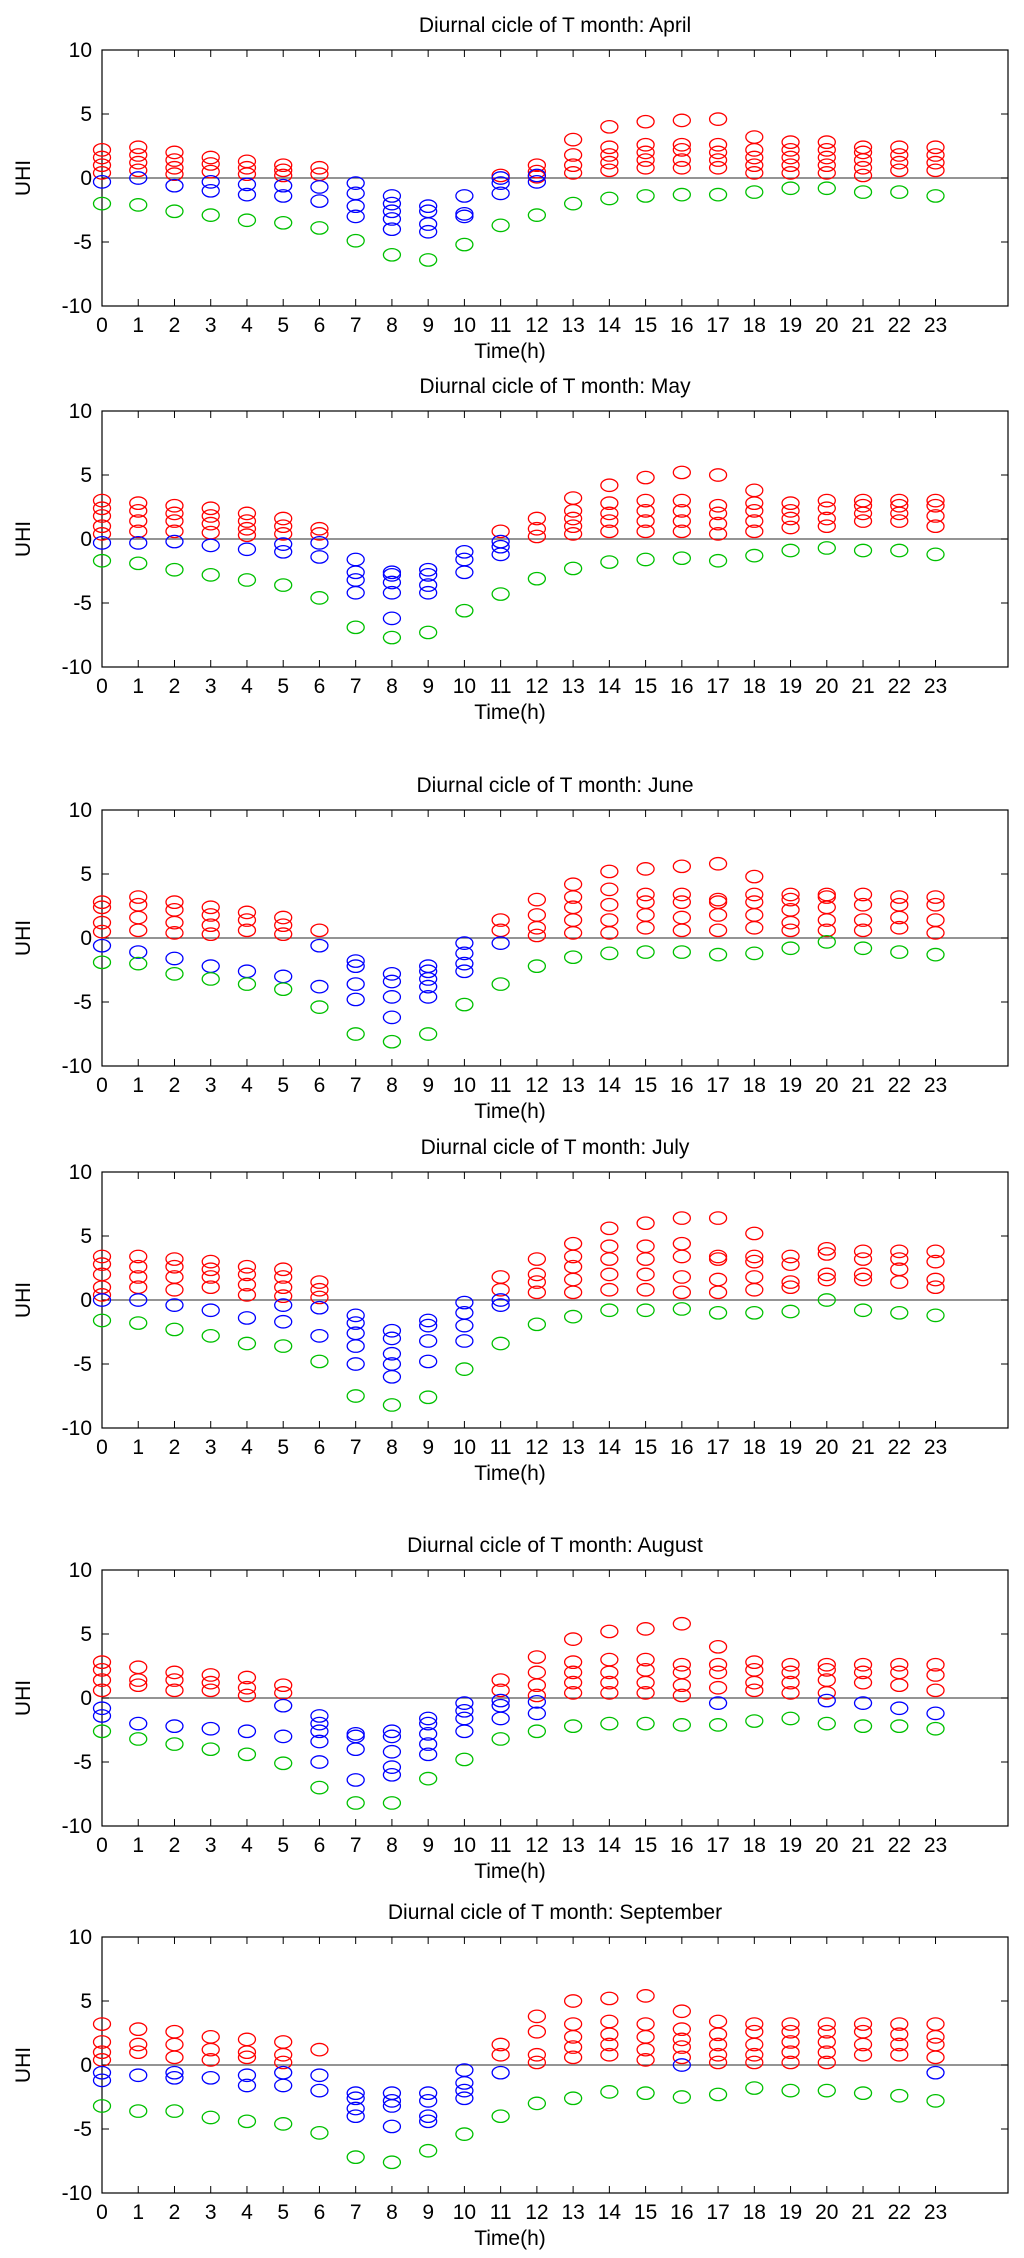 This screenshot has height=2258, width=1024. What do you see at coordinates (320, 686) in the screenshot?
I see `x-tick-label: 6` at bounding box center [320, 686].